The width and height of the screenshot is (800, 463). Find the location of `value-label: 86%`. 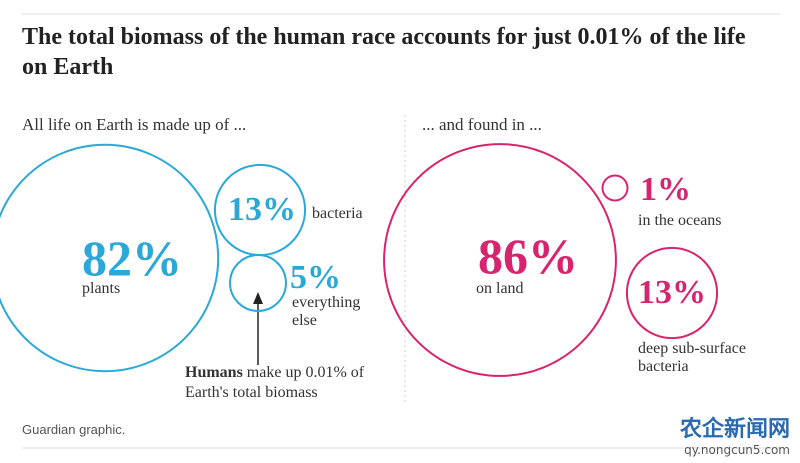

value-label: 86% is located at coordinates (528, 256).